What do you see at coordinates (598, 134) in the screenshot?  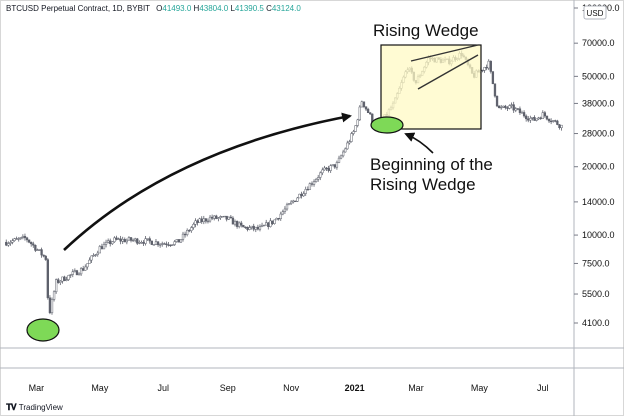 I see `price-tick-label: 28000.0` at bounding box center [598, 134].